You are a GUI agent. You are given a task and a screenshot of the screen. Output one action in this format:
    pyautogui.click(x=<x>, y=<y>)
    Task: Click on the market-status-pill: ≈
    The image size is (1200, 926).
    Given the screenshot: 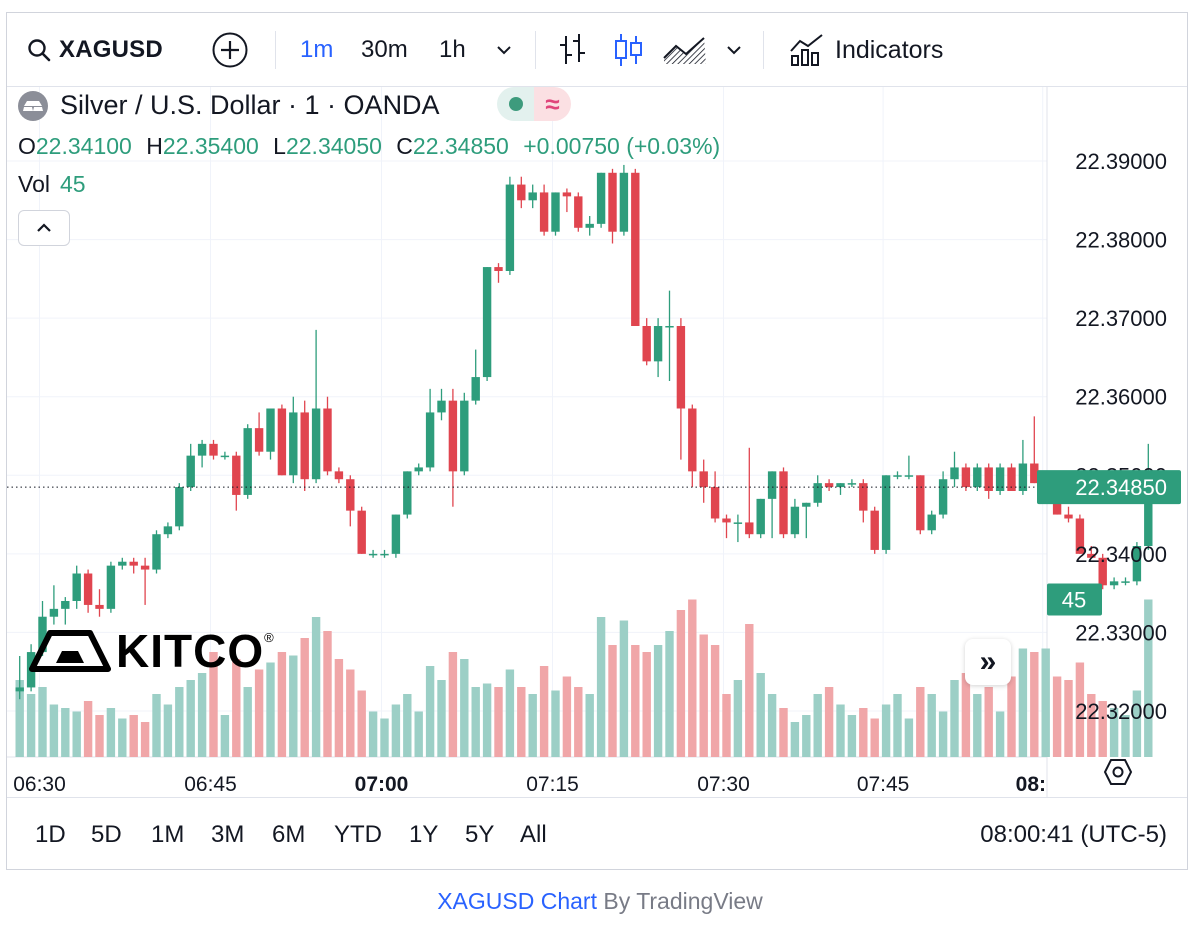 What is the action you would take?
    pyautogui.click(x=534, y=104)
    